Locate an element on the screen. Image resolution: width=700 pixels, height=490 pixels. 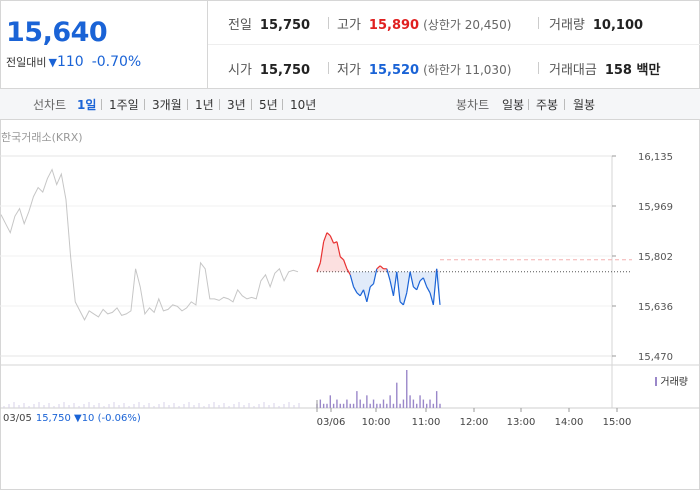
trade-volume: 거래량 10,100 is located at coordinates (596, 23).